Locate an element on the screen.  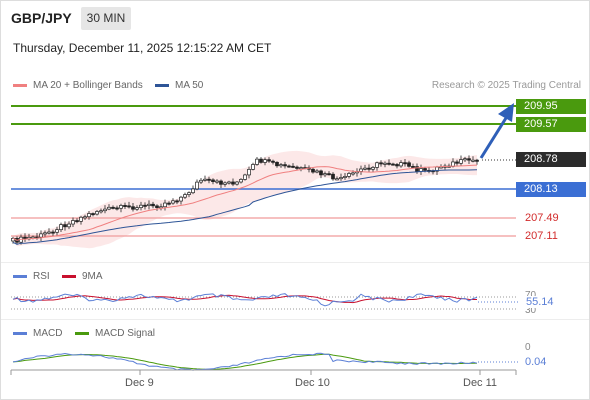
pivot-label: 208.13 is located at coordinates (551, 189).